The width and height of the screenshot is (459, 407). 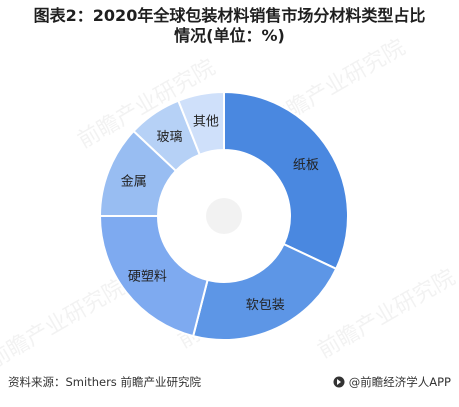 I want to click on footer: 资料来源：Smithers 前瞻产业研究院 @前瞻经济学人APP, so click(x=229, y=382).